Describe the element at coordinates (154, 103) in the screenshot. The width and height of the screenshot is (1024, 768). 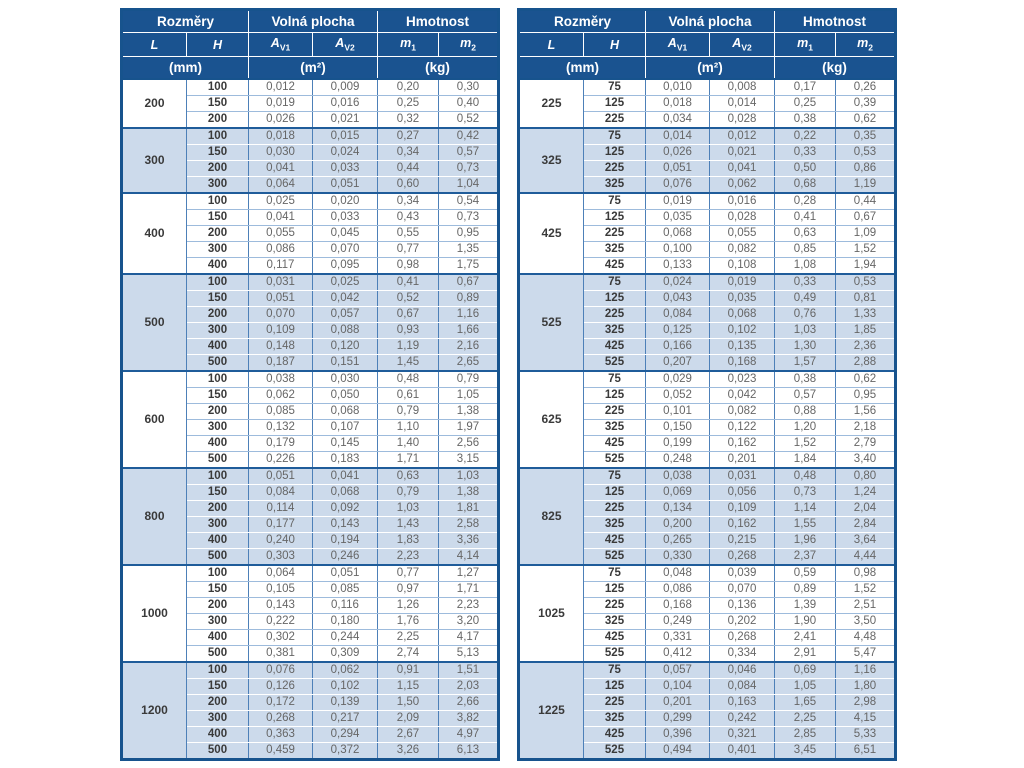
I see `dimension-l-cell: 200` at that location.